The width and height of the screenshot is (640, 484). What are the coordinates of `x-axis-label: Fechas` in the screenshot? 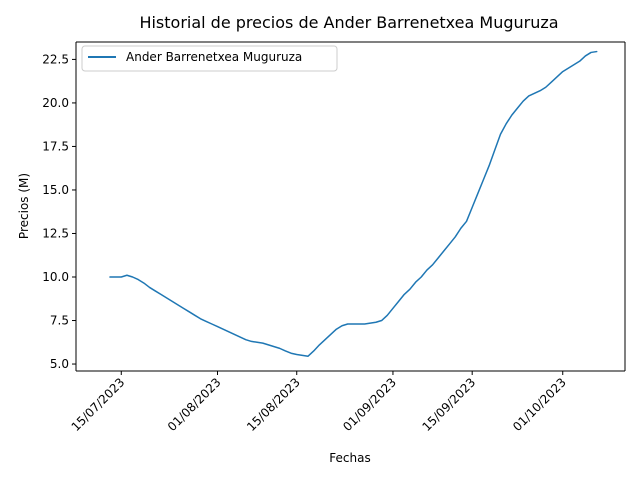 It's located at (349, 458).